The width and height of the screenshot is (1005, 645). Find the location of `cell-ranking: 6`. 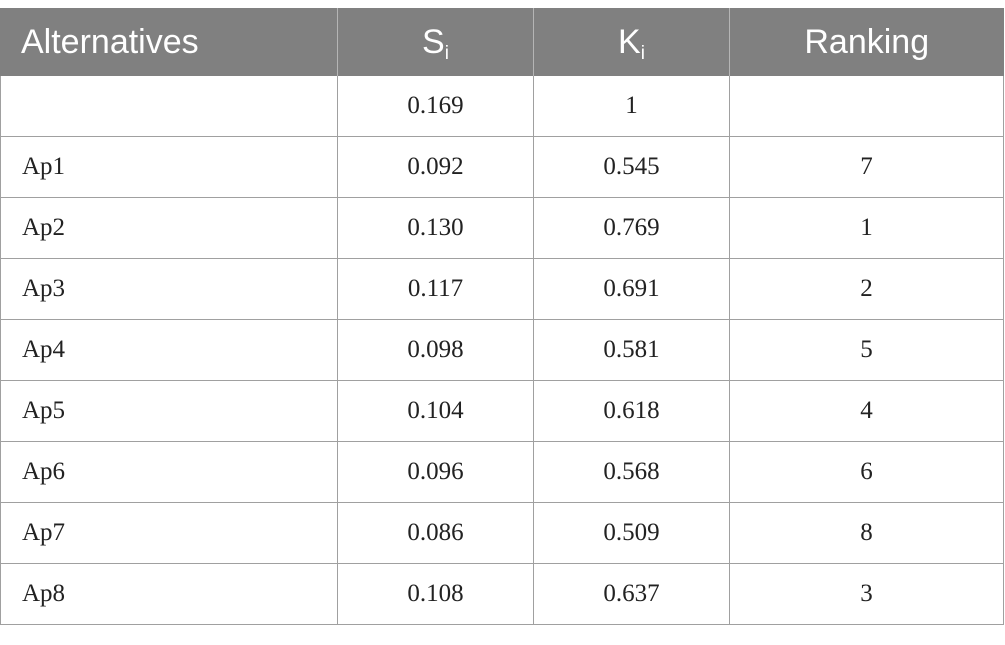

cell-ranking: 6 is located at coordinates (866, 472).